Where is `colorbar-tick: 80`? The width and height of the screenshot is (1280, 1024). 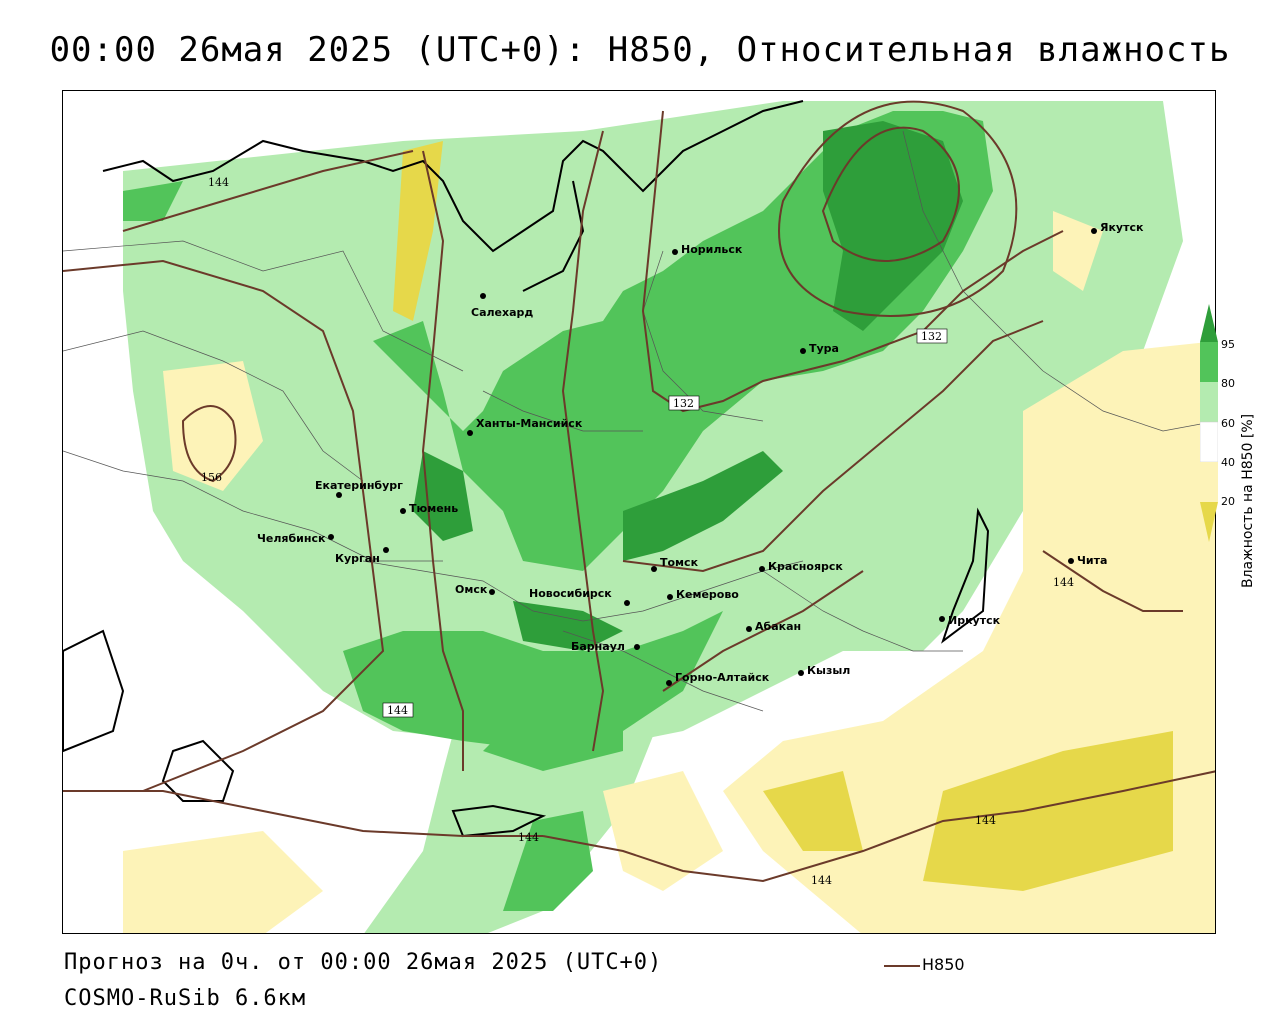
colorbar-tick: 80 is located at coordinates (1228, 383).